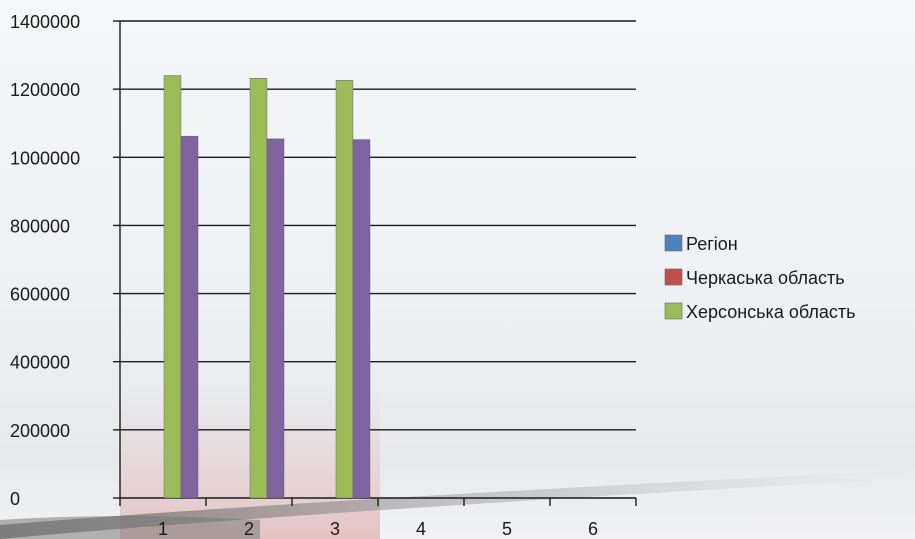  Describe the element at coordinates (712, 244) in the screenshot. I see `legend-label: Регіон` at that location.